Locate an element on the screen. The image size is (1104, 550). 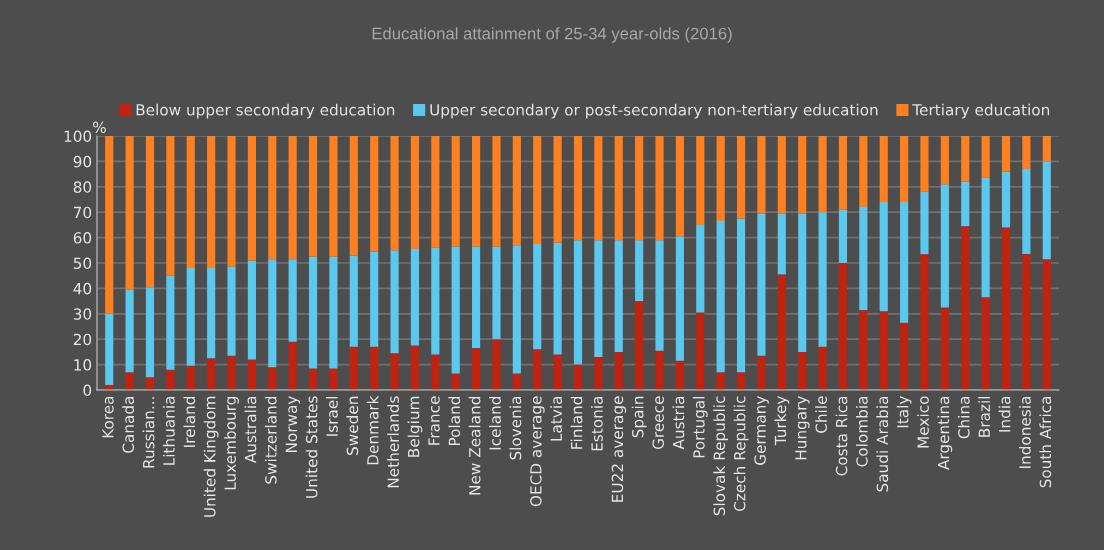
x-tick-label: Chile is located at coordinates (821, 414).